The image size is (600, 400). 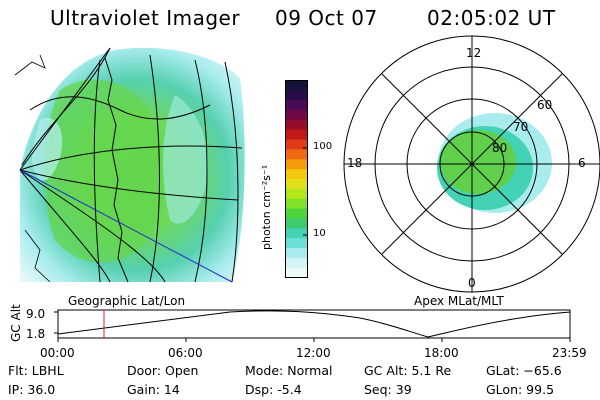 What do you see at coordinates (326, 18) in the screenshot?
I see `date-label: 09 Oct 07` at bounding box center [326, 18].